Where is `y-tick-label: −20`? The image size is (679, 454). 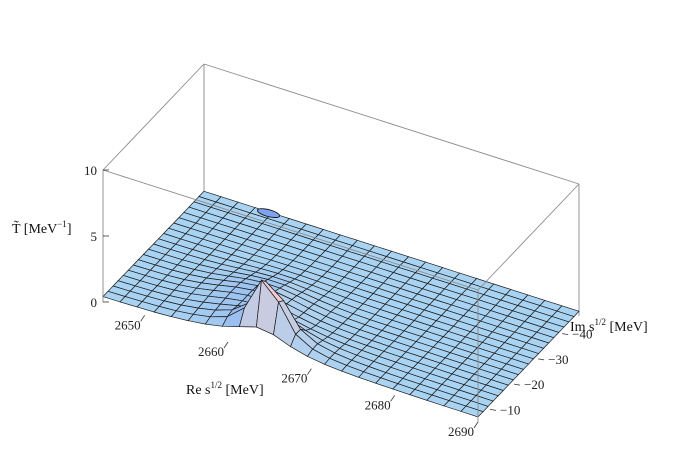
y-tick-label: −20 is located at coordinates (534, 384).